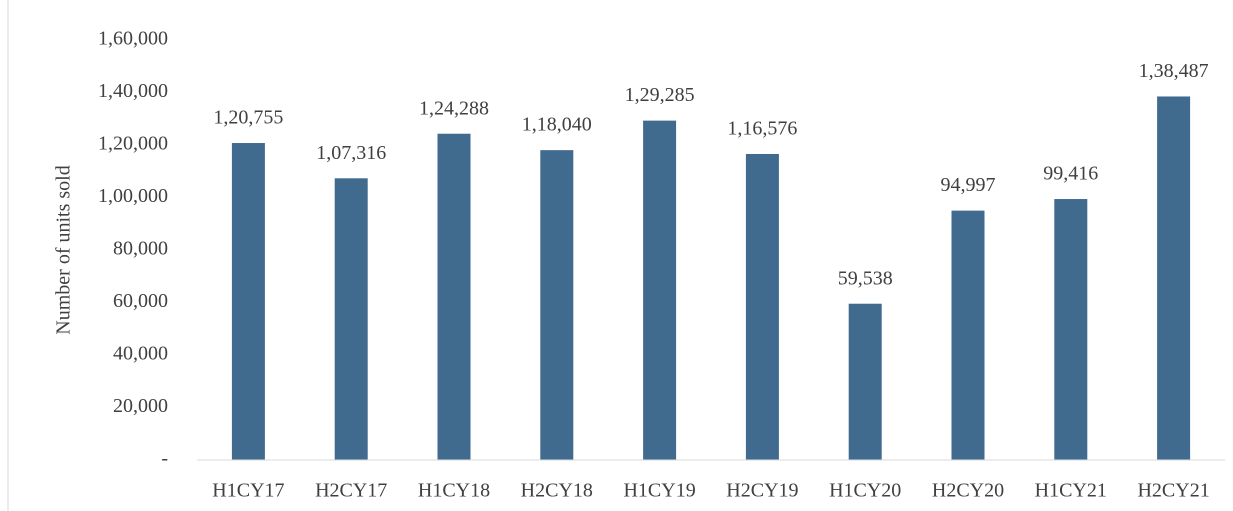  I want to click on x-tick-label: H1CY19, so click(659, 491).